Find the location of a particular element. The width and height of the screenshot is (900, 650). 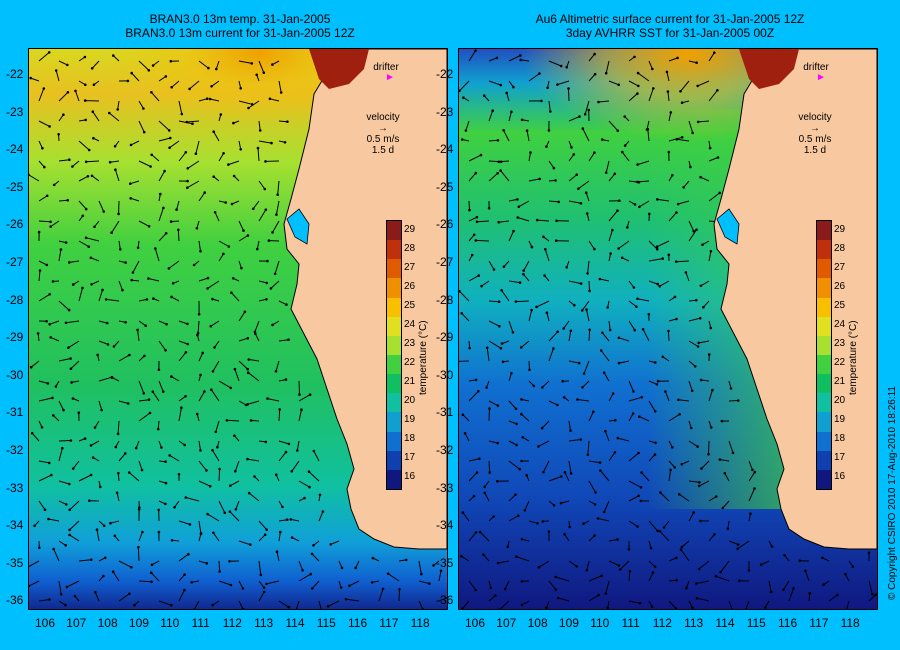

colorbar-tick: 24 is located at coordinates (410, 324).